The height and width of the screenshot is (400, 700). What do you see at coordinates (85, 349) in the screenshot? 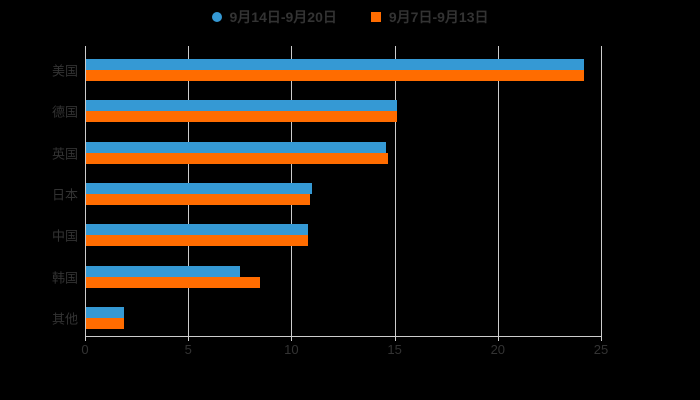
I see `x-tick-label: 0` at bounding box center [85, 349].